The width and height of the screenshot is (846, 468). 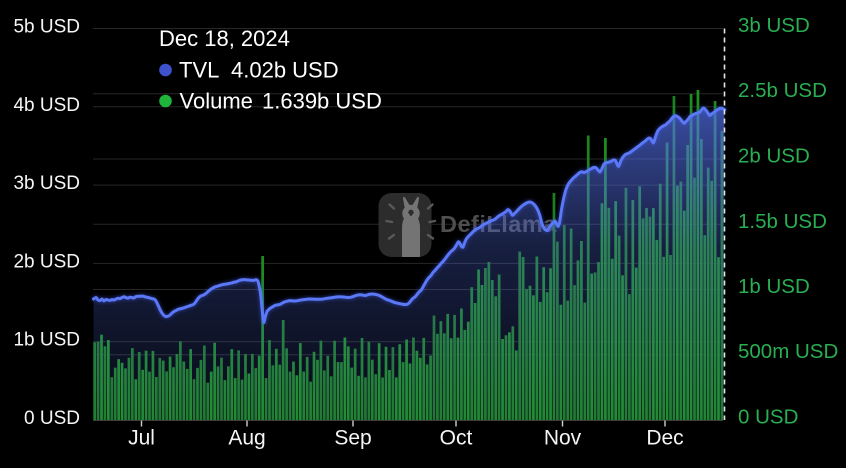 I want to click on svg-text: 5b USD, so click(x=46, y=27).